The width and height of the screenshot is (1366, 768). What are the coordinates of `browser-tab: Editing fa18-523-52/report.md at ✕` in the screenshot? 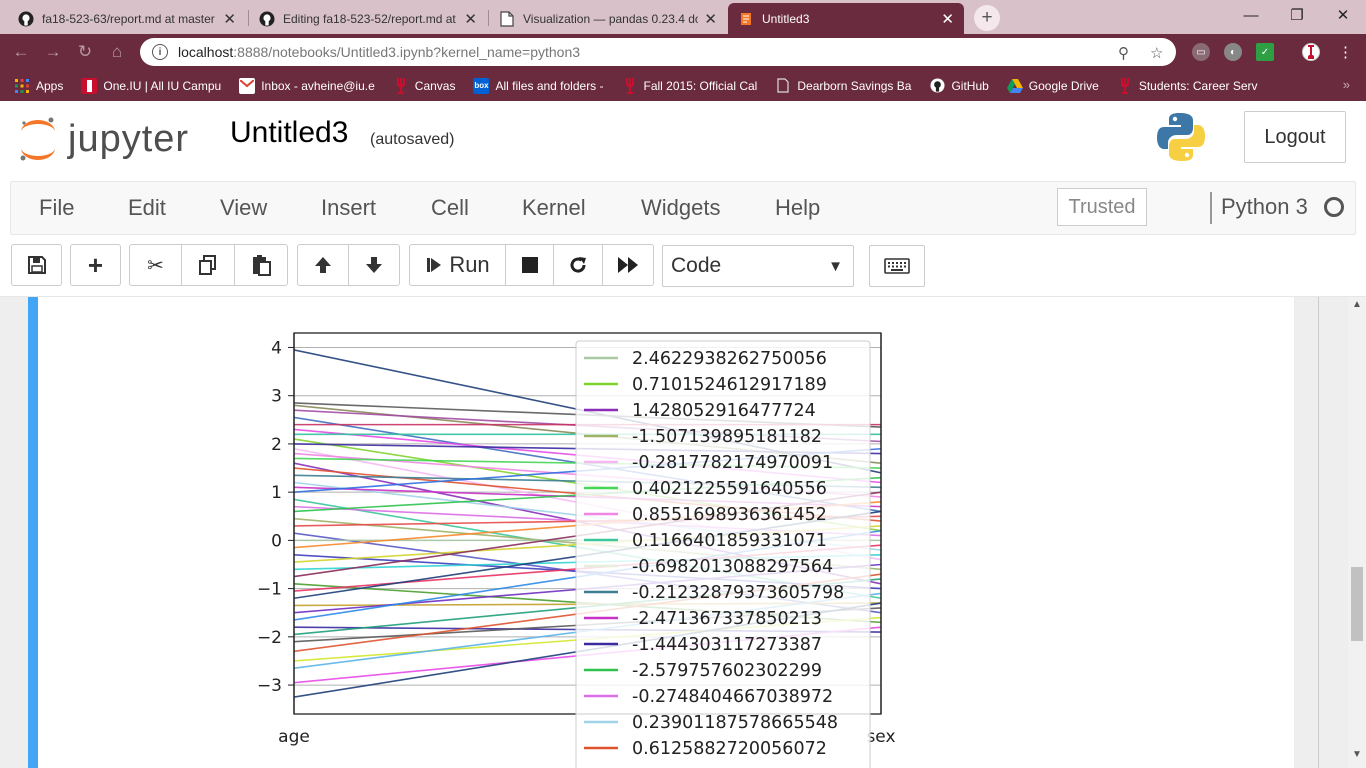 It's located at (368, 18).